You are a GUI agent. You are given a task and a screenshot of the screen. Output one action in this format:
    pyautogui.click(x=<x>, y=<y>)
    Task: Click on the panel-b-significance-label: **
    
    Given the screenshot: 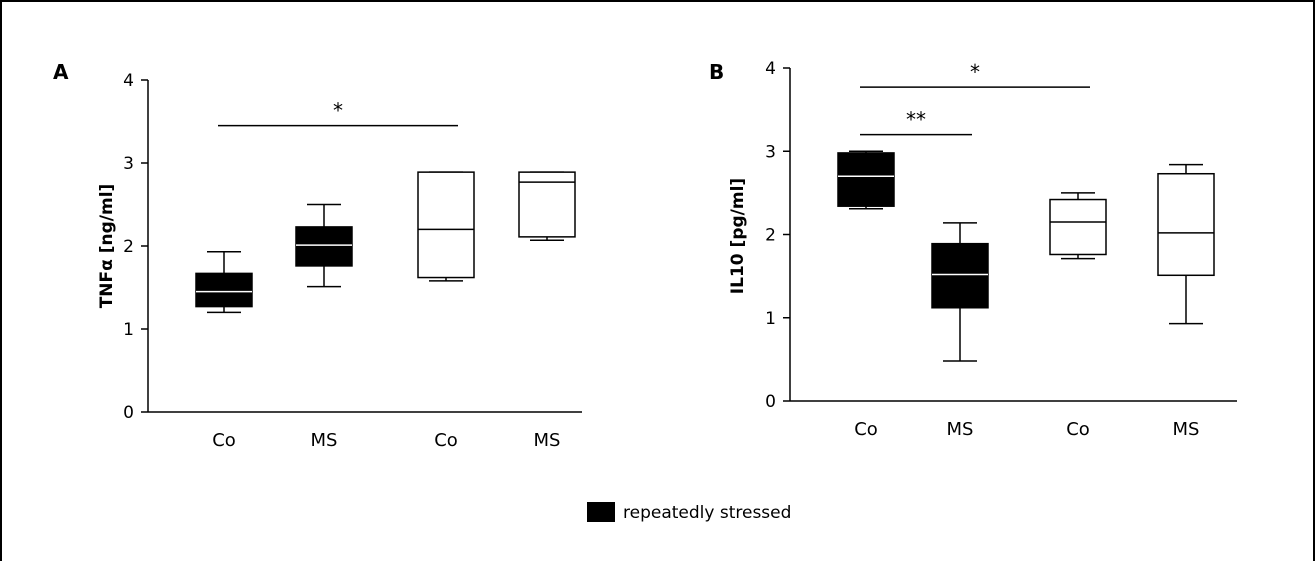 What is the action you would take?
    pyautogui.click(x=916, y=120)
    